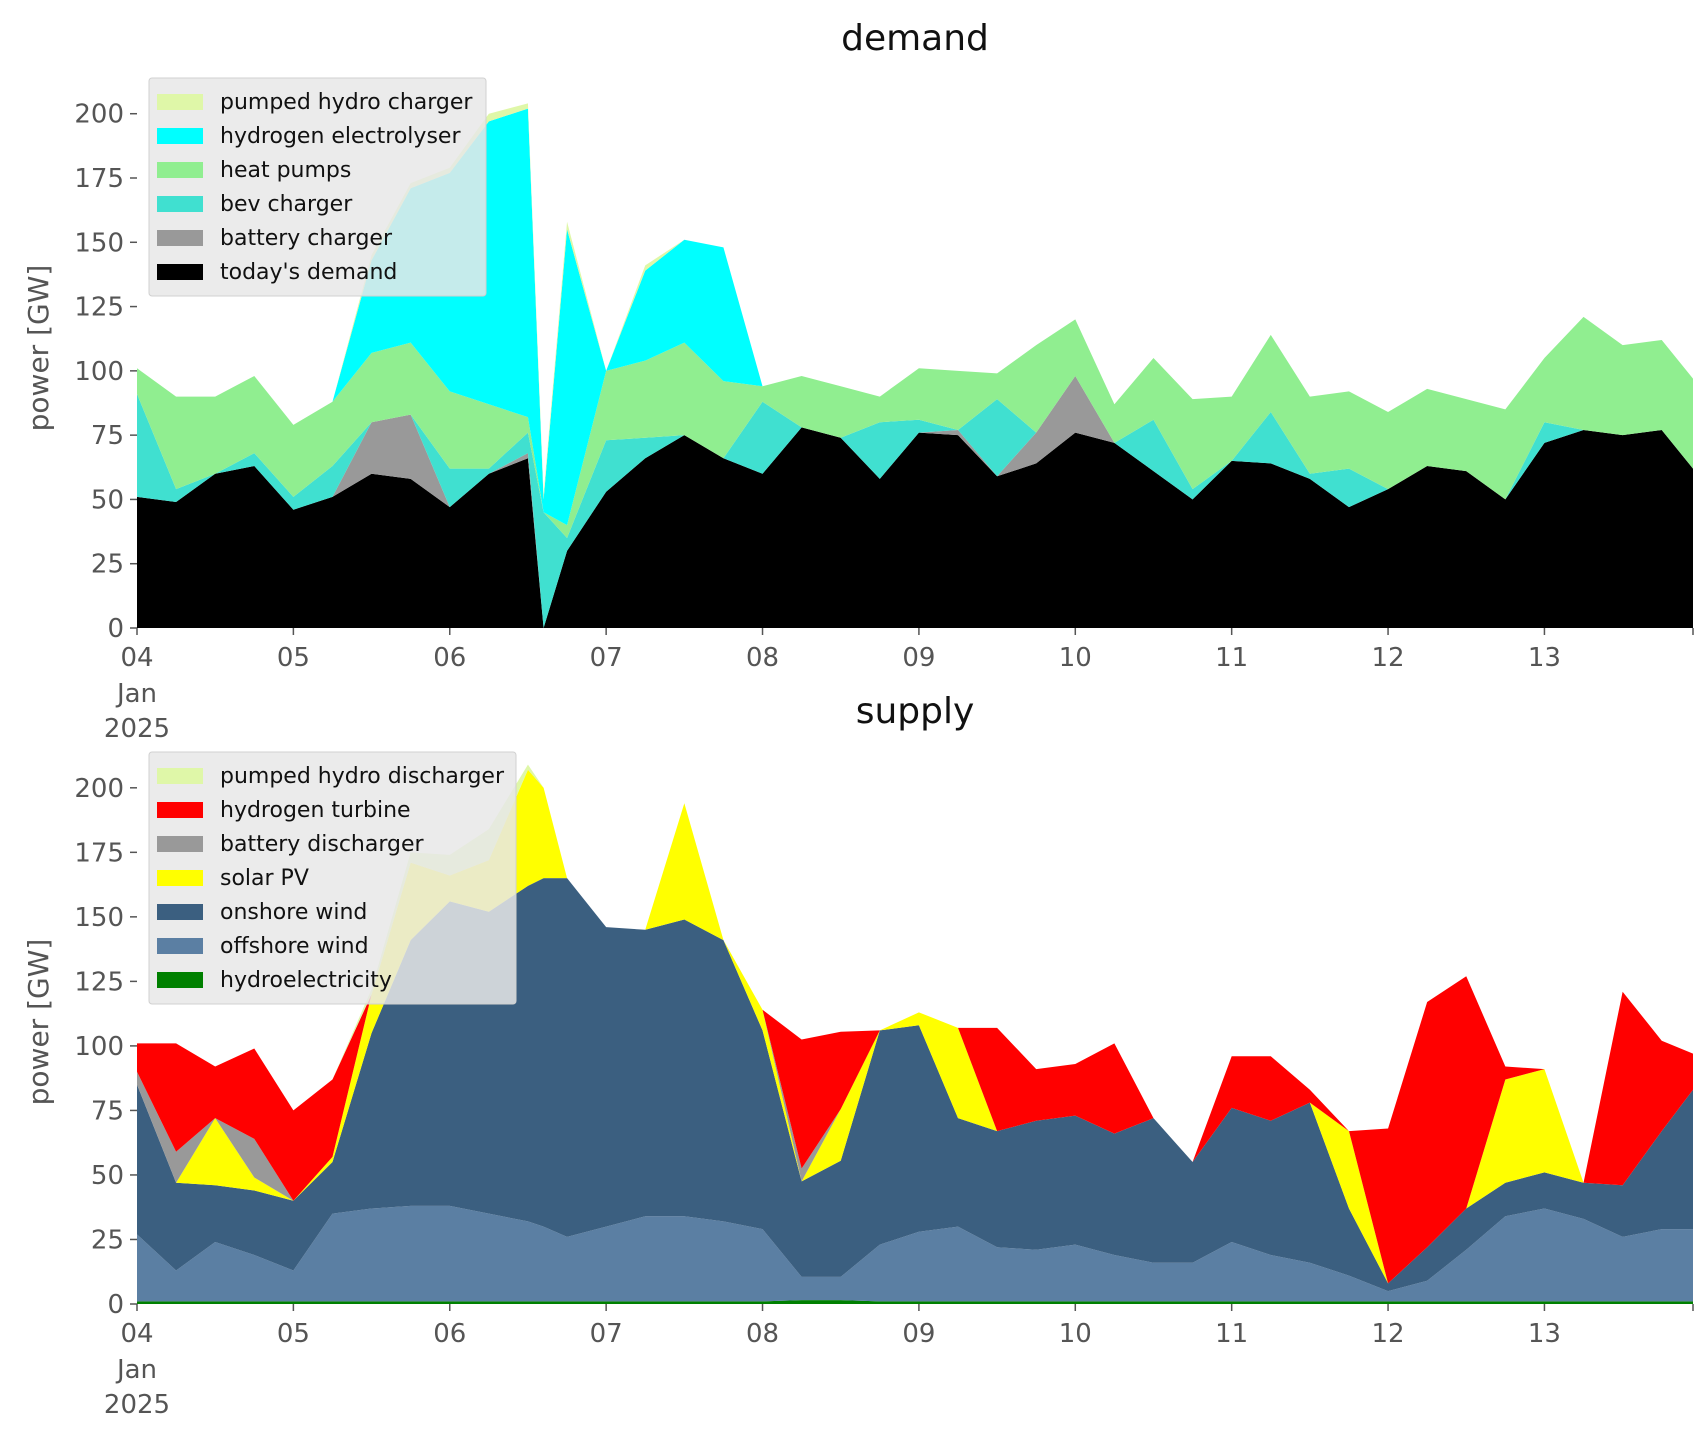  Describe the element at coordinates (294, 946) in the screenshot. I see `legend-label: offshore wind` at that location.